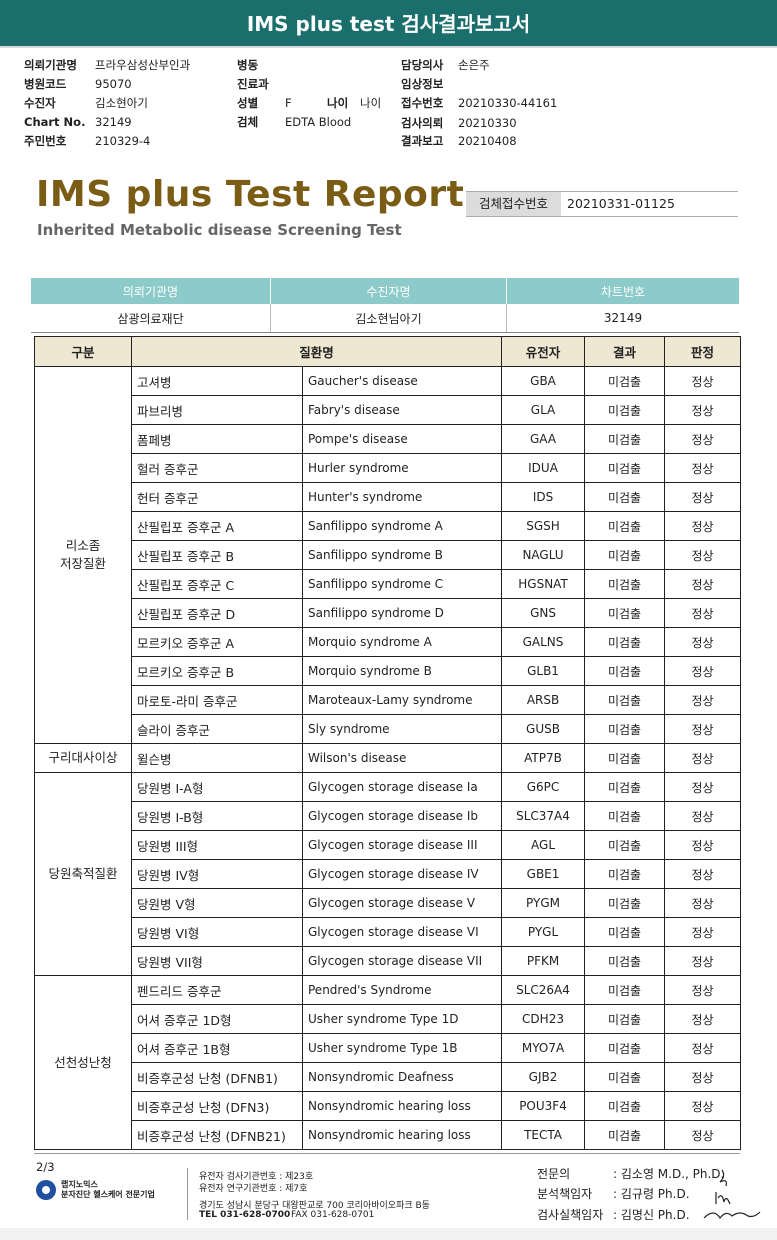 The height and width of the screenshot is (1240, 777). Describe the element at coordinates (543, 787) in the screenshot. I see `gene-cell: G6PC` at that location.